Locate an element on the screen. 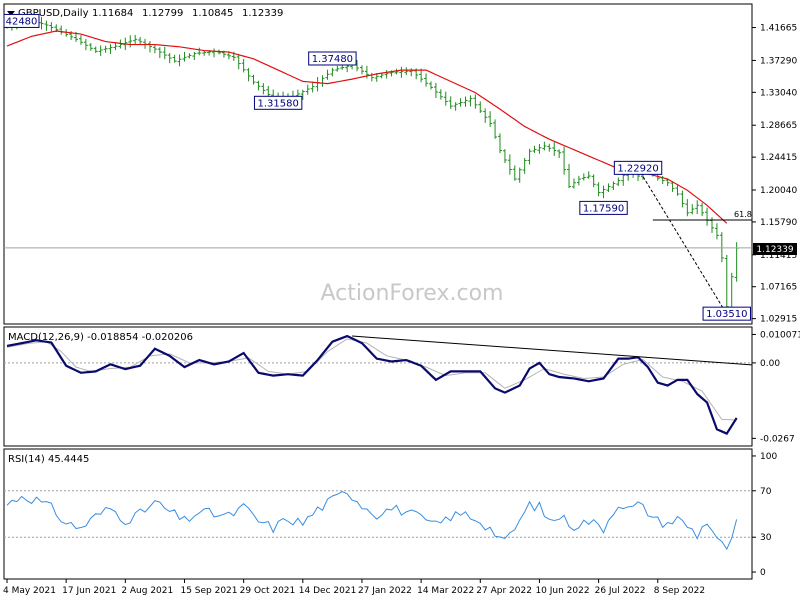 This screenshot has height=604, width=800. date-tick-label: 10 Jun 2022 is located at coordinates (562, 591).